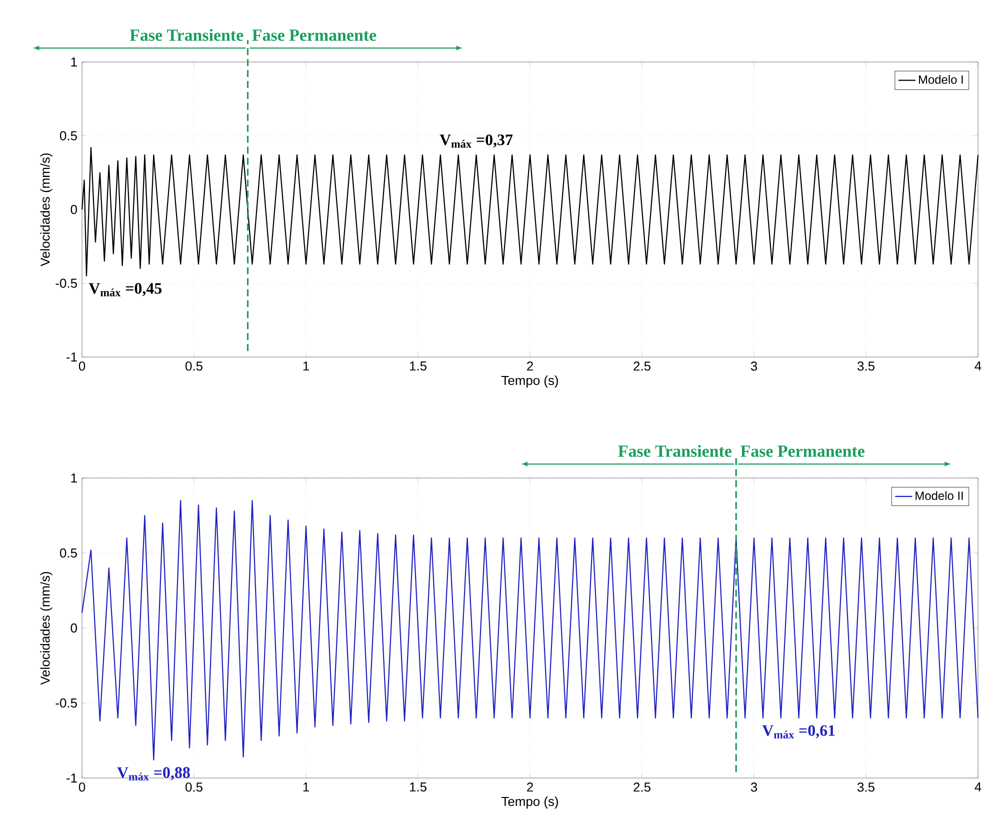 This screenshot has height=836, width=990. Describe the element at coordinates (939, 495) in the screenshot. I see `legend-label: Modelo II` at that location.